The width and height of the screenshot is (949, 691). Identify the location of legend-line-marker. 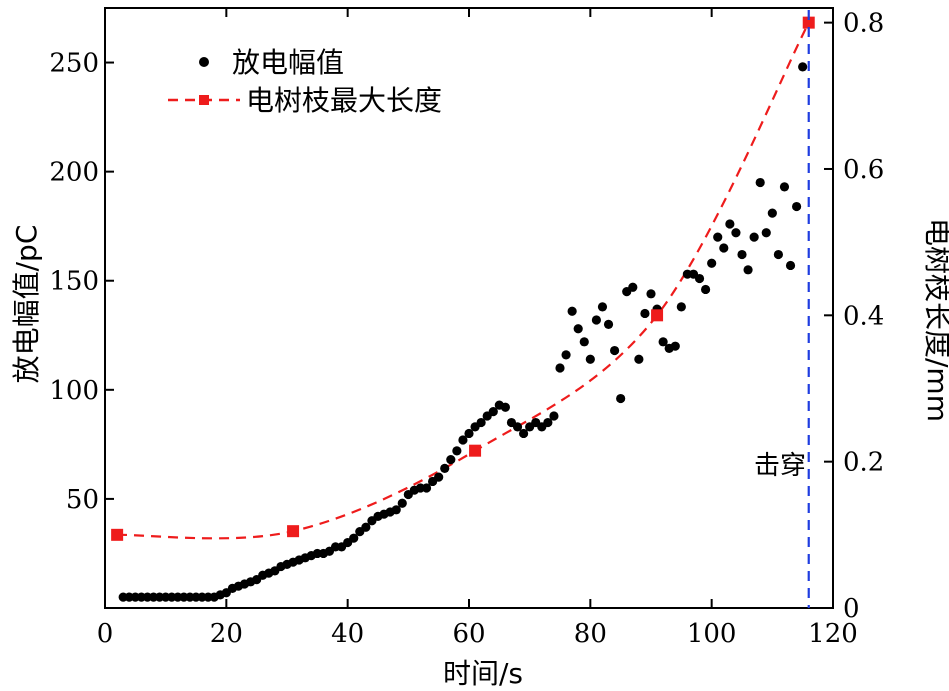
(204, 100).